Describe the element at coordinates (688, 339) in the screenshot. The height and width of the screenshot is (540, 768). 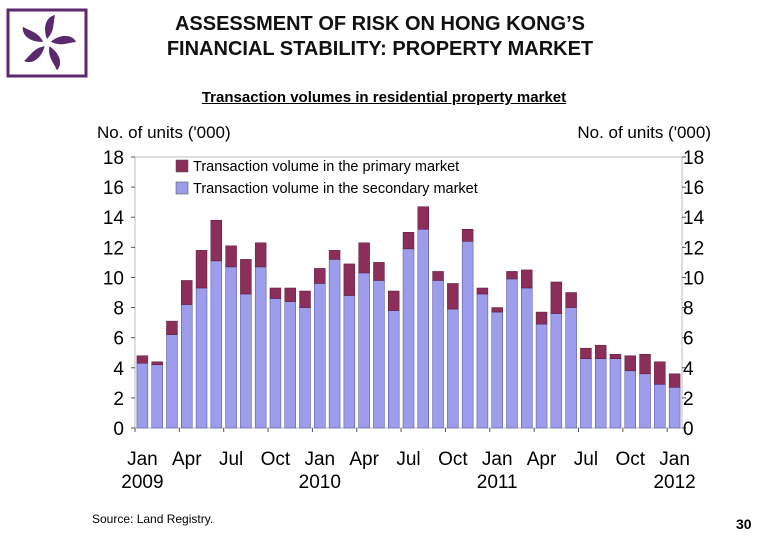
I see `y-tick-label-right: 6` at that location.